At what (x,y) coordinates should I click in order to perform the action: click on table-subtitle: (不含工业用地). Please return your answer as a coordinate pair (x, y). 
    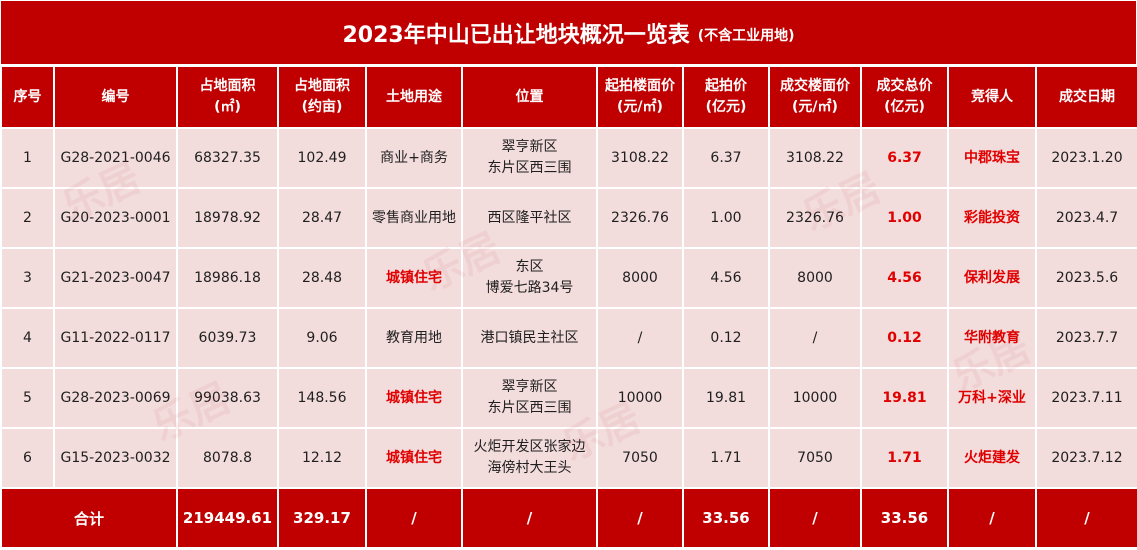
    Looking at the image, I should click on (746, 35).